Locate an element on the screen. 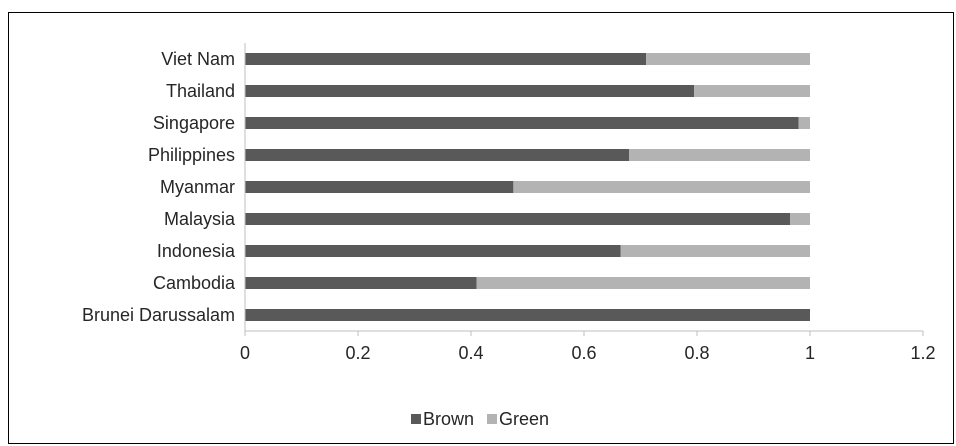 Image resolution: width=956 pixels, height=446 pixels. bar-green-myanmar is located at coordinates (661, 187).